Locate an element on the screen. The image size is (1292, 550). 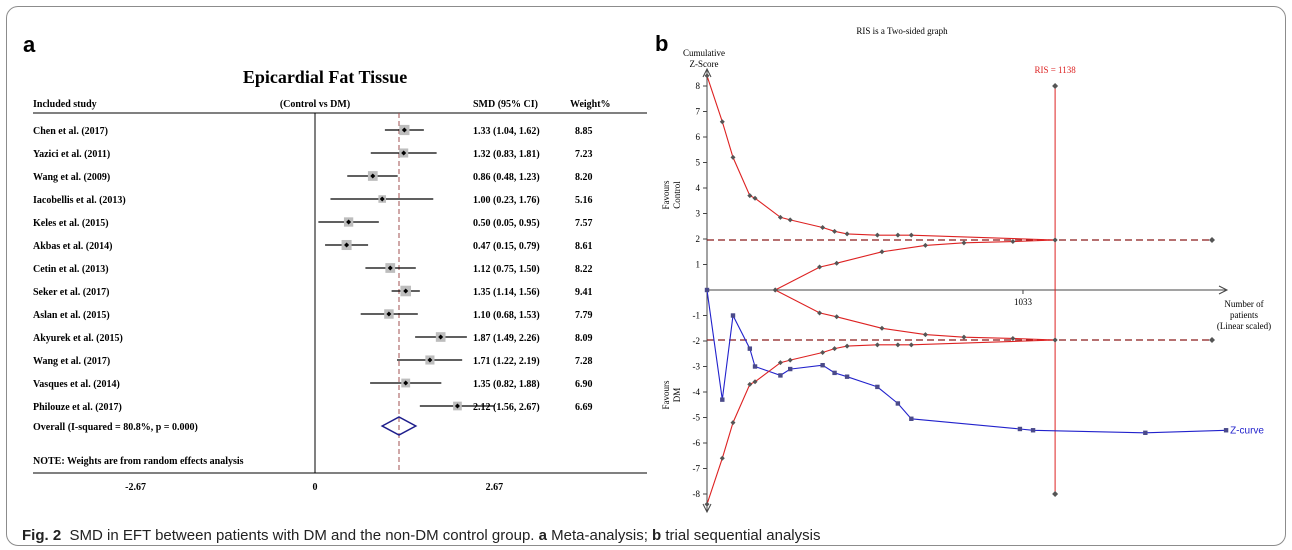
study-smd-ci: 1.35 (1.14, 1.56) is located at coordinates (506, 292).